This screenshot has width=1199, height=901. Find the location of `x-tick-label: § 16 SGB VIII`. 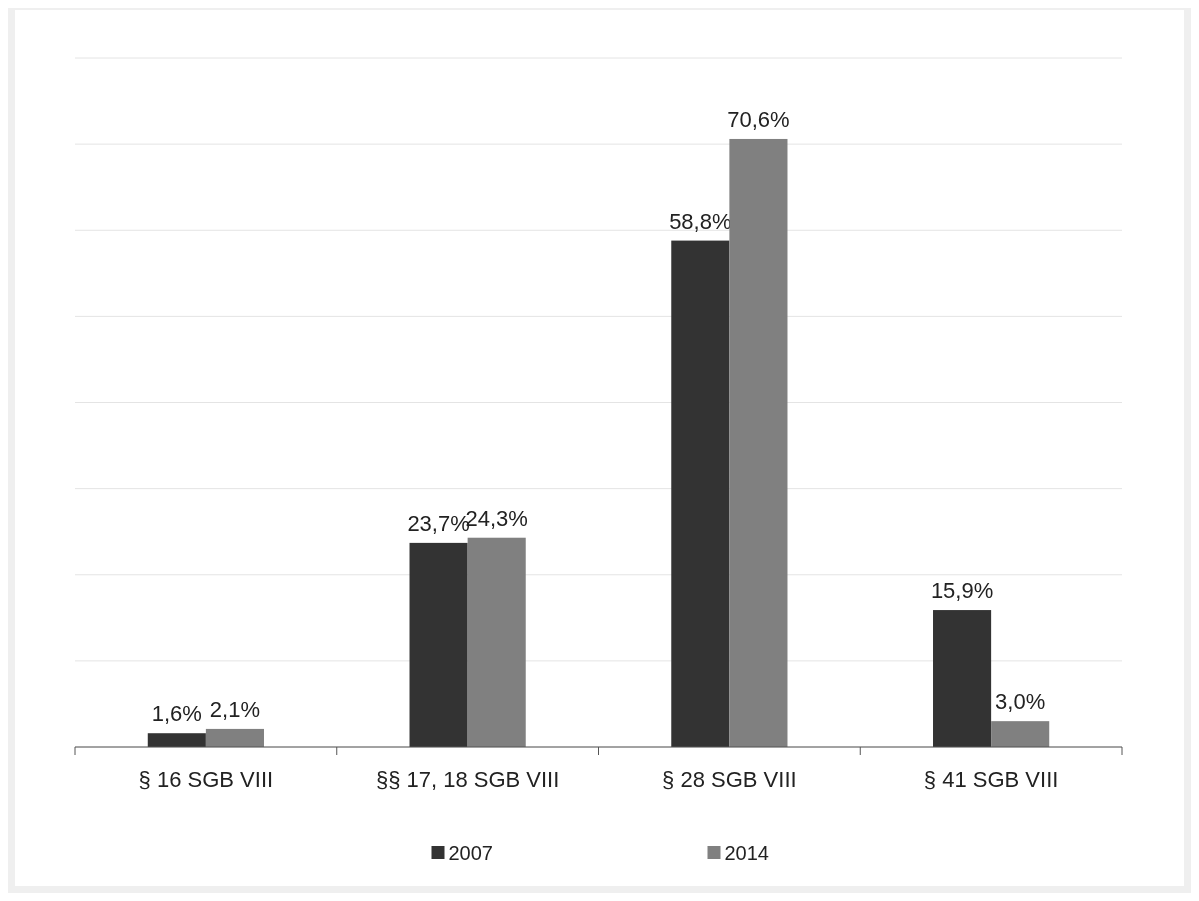

x-tick-label: § 16 SGB VIII is located at coordinates (206, 779).